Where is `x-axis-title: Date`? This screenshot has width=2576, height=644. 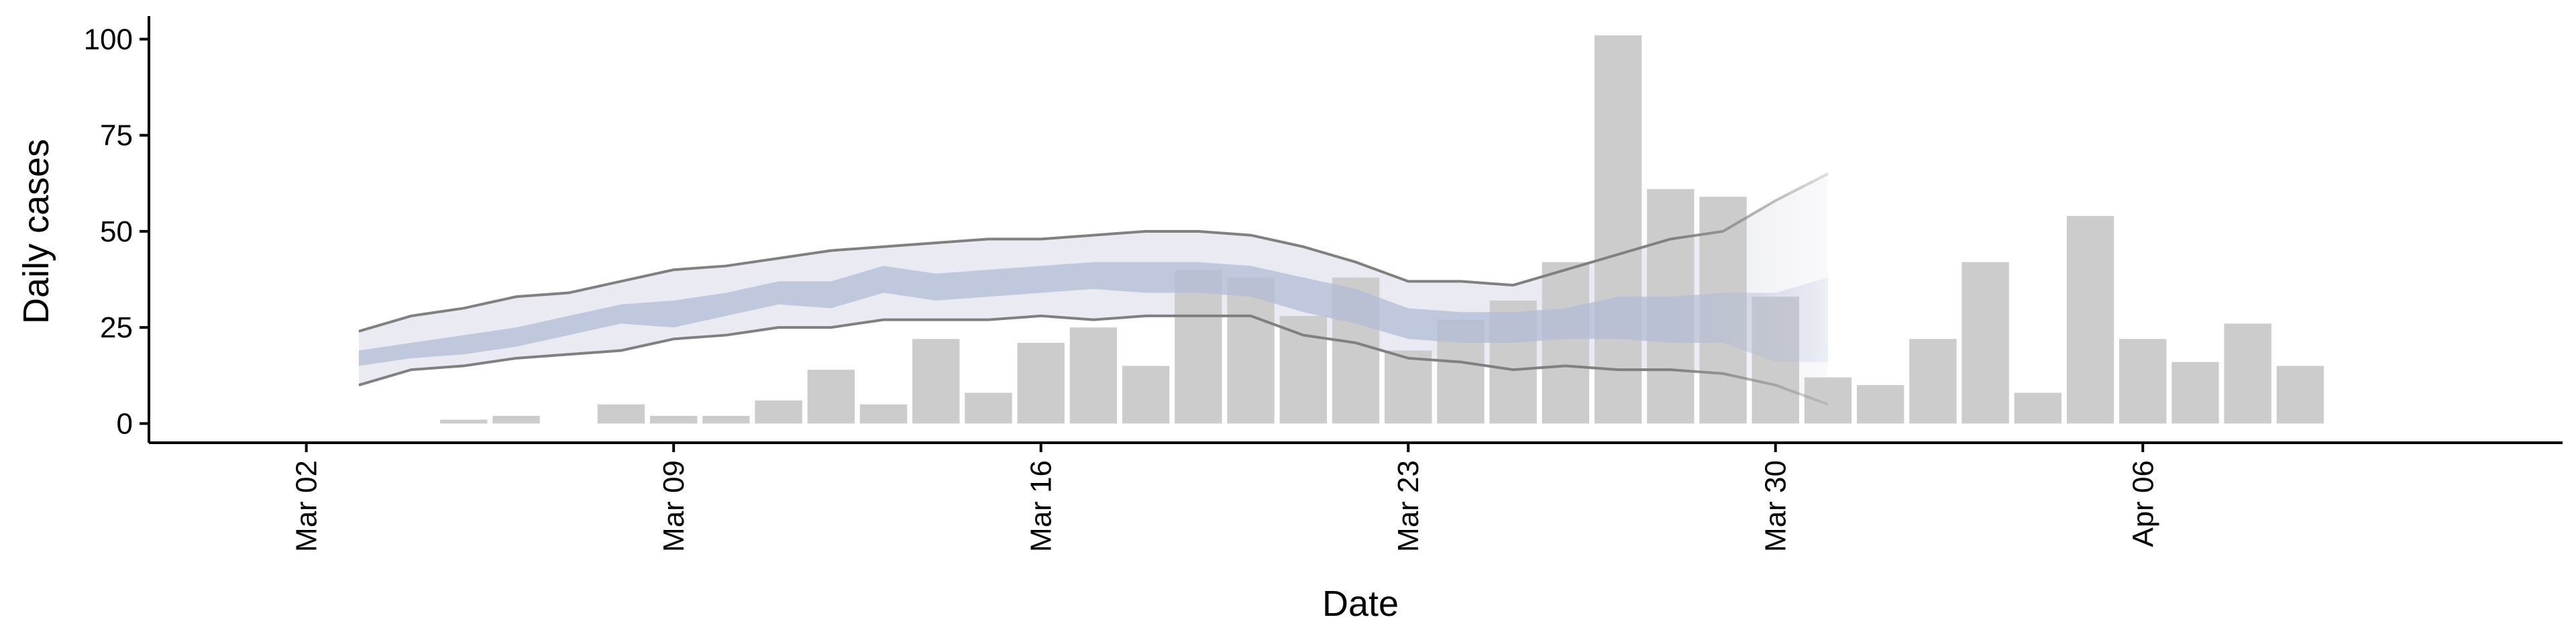
x-axis-title: Date is located at coordinates (1360, 604).